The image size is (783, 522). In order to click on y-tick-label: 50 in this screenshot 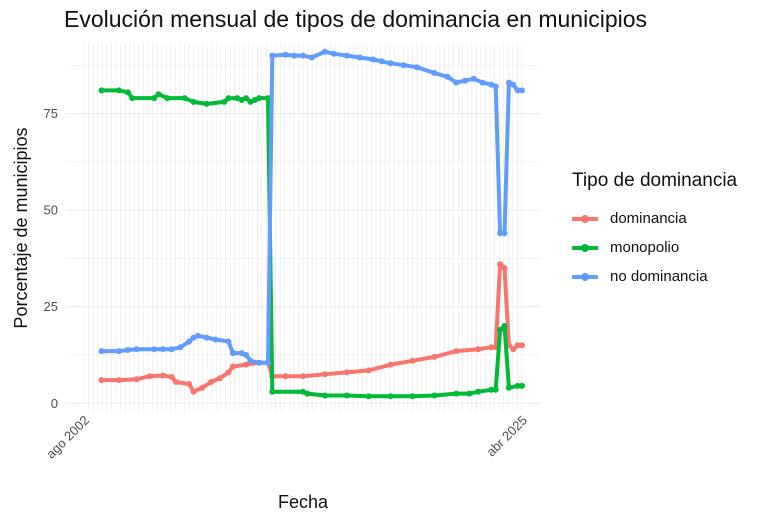, I will do `click(51, 210)`.